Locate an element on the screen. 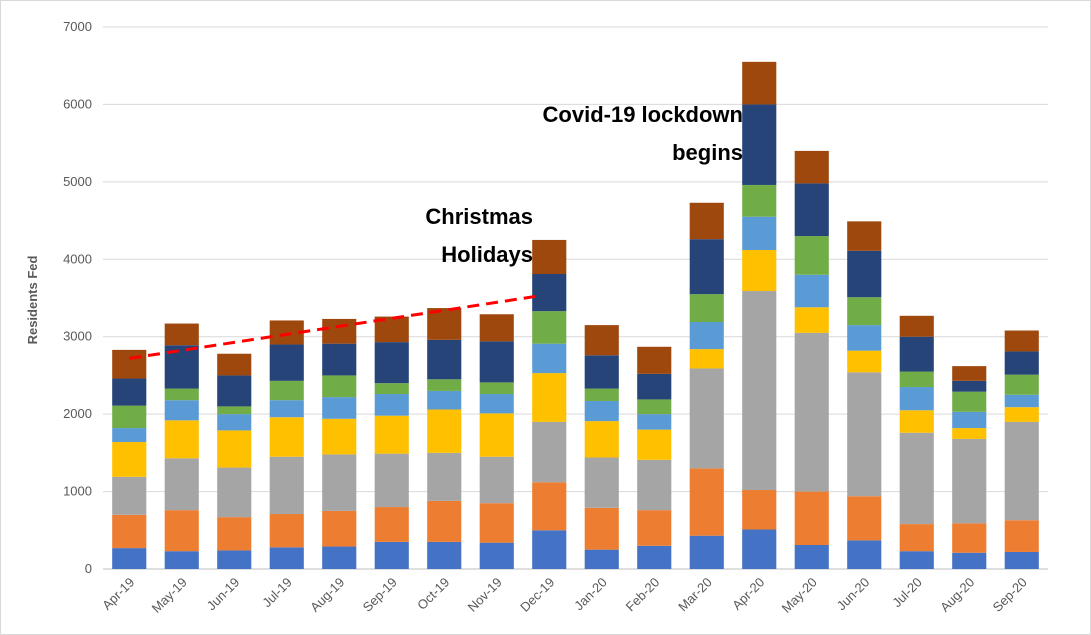  trend-line is located at coordinates (332, 327).